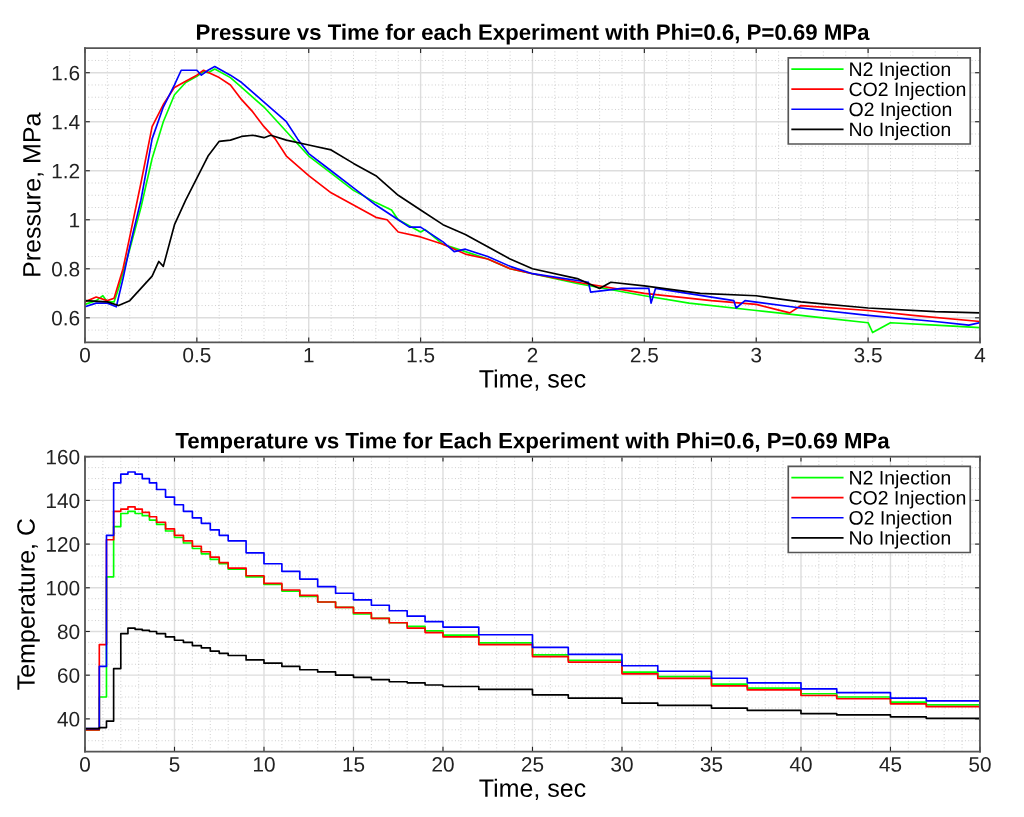  What do you see at coordinates (800, 764) in the screenshot?
I see `x-tick-label: 40` at bounding box center [800, 764].